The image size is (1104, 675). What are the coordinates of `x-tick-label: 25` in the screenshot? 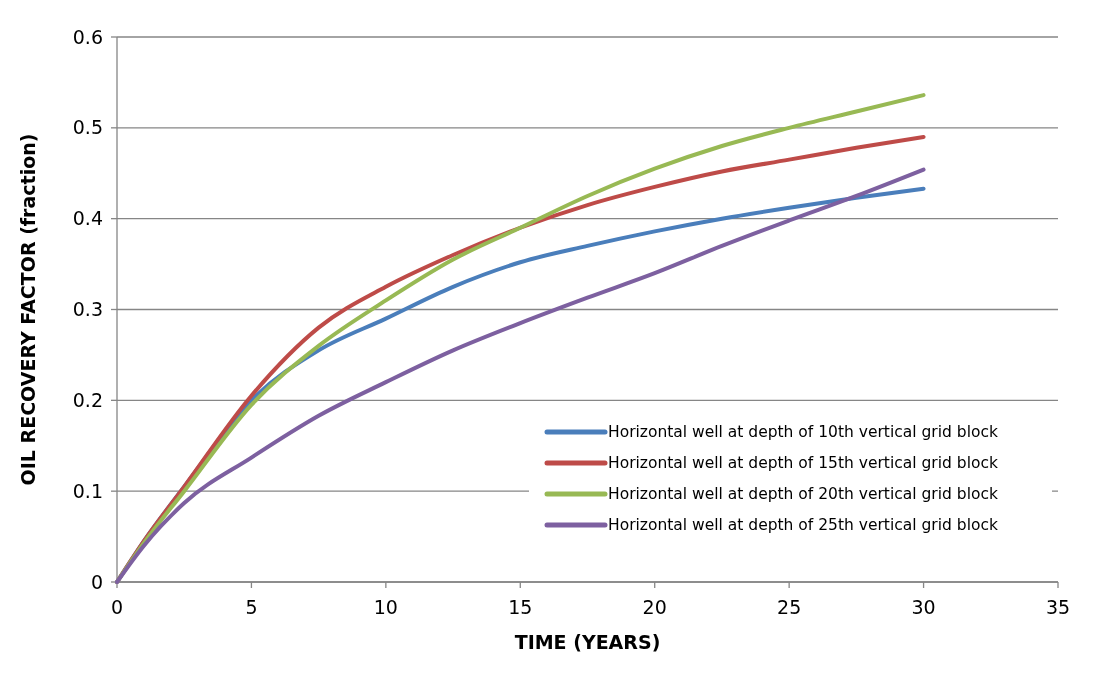 It's located at (789, 607).